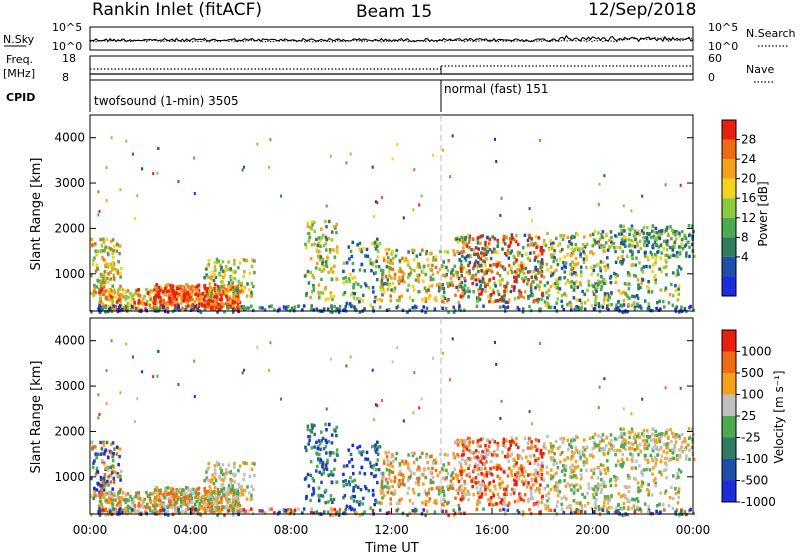  Describe the element at coordinates (69, 58) in the screenshot. I see `freq-tick-high: 18` at that location.